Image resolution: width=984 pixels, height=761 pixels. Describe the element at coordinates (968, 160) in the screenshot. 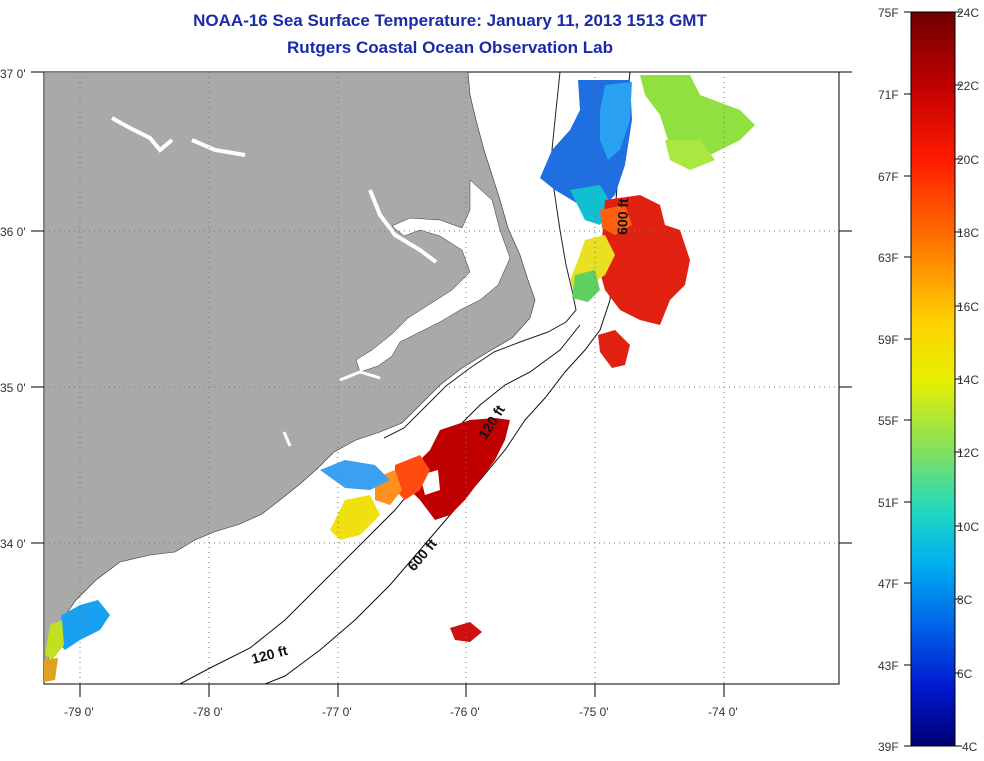

I see `colorbar-c-label: 20C` at that location.